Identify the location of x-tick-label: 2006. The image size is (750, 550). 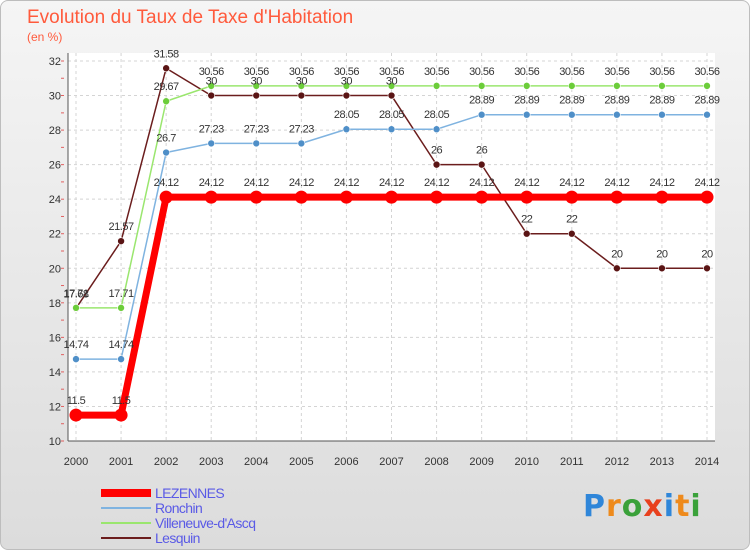
(346, 462).